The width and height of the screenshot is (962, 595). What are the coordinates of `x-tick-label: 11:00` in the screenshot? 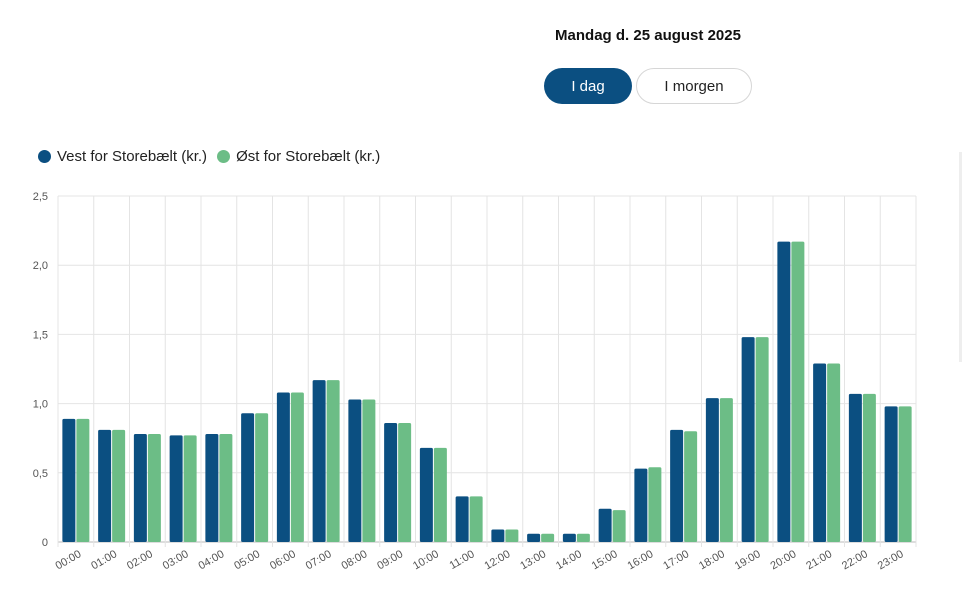 It's located at (461, 560).